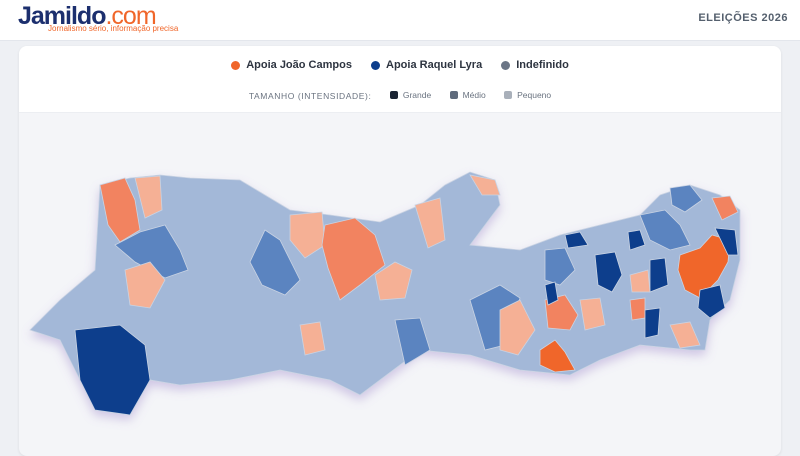 The width and height of the screenshot is (800, 456). What do you see at coordinates (434, 65) in the screenshot?
I see `legend-label: Apoia Raquel Lyra` at bounding box center [434, 65].